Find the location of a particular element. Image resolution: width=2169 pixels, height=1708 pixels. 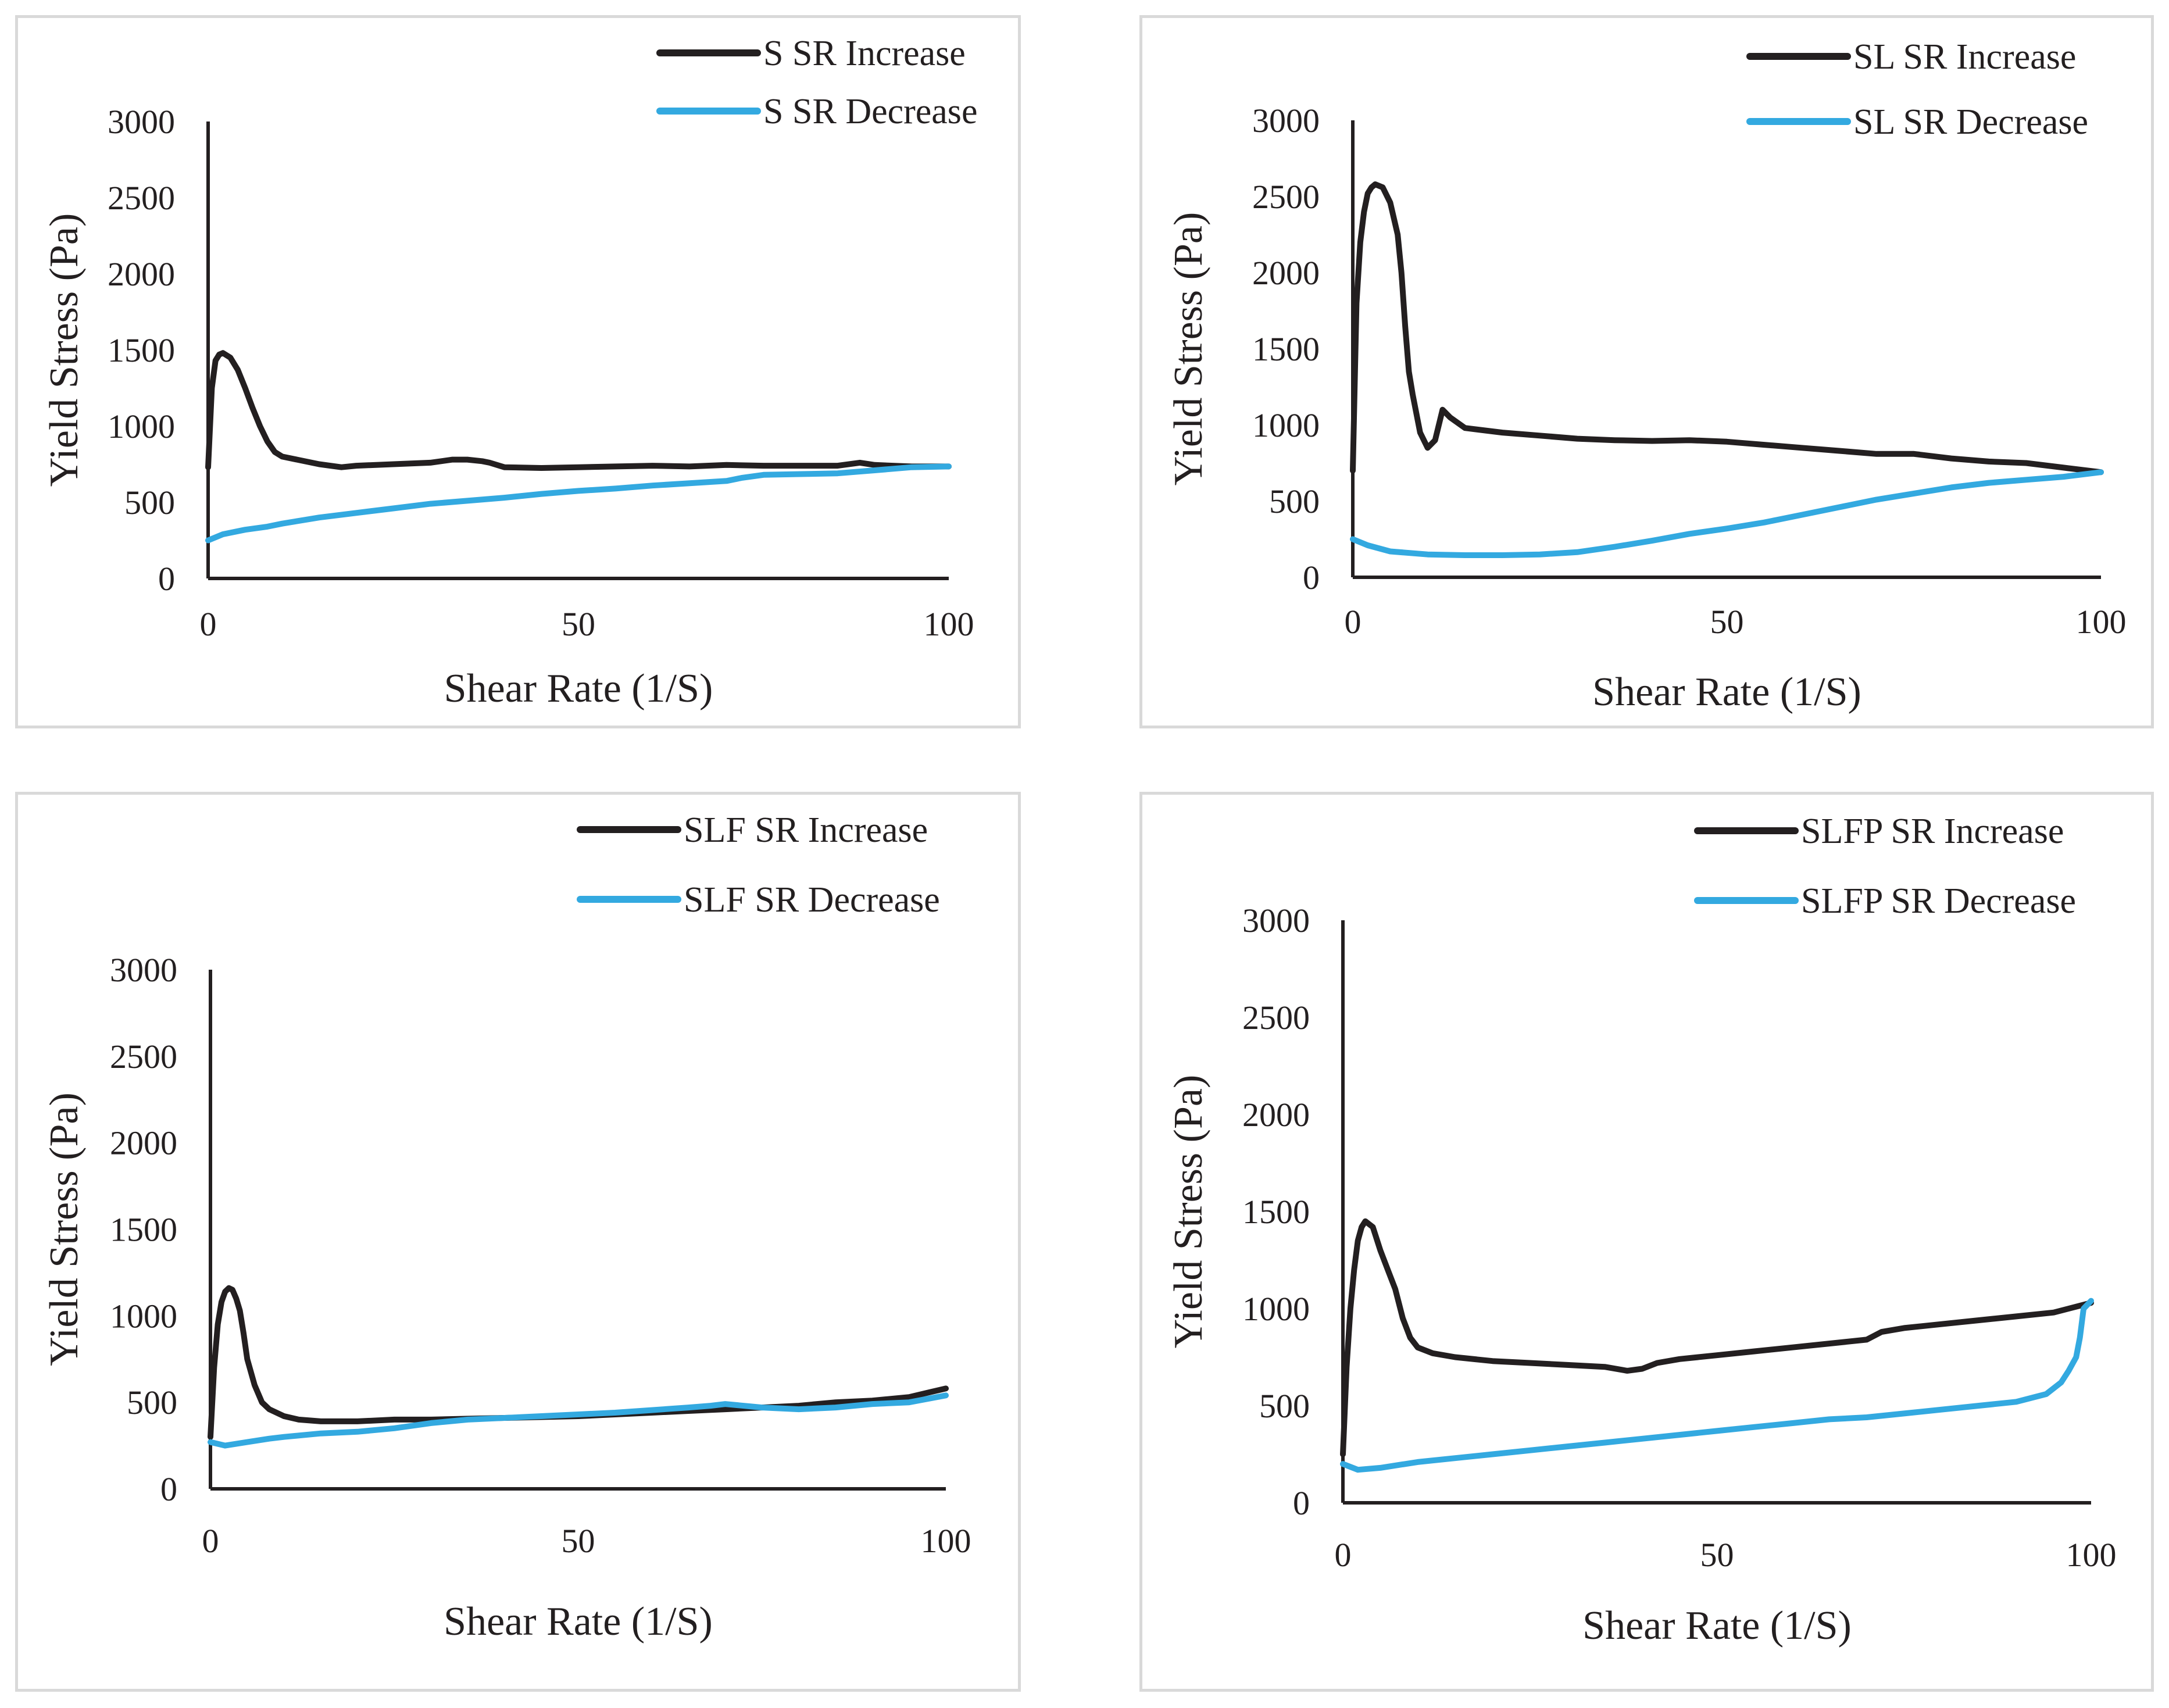

legend-label-sl-sr-increase: SL SR Increase is located at coordinates (1964, 57).